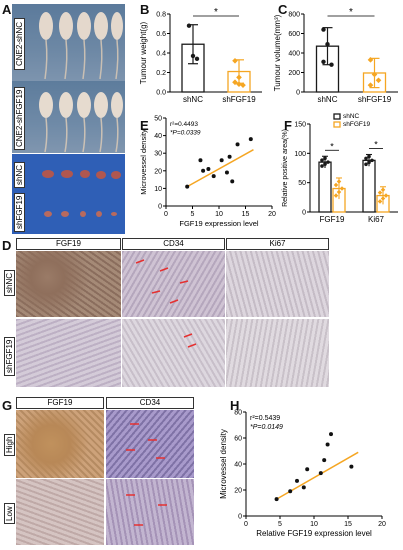  I want to click on row-label-shfgf19: shFGF19, so click(19, 212).